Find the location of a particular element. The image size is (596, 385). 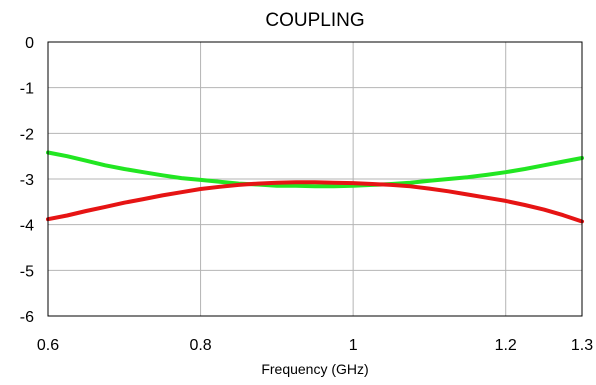

y-tick-label: -3 is located at coordinates (27, 180).